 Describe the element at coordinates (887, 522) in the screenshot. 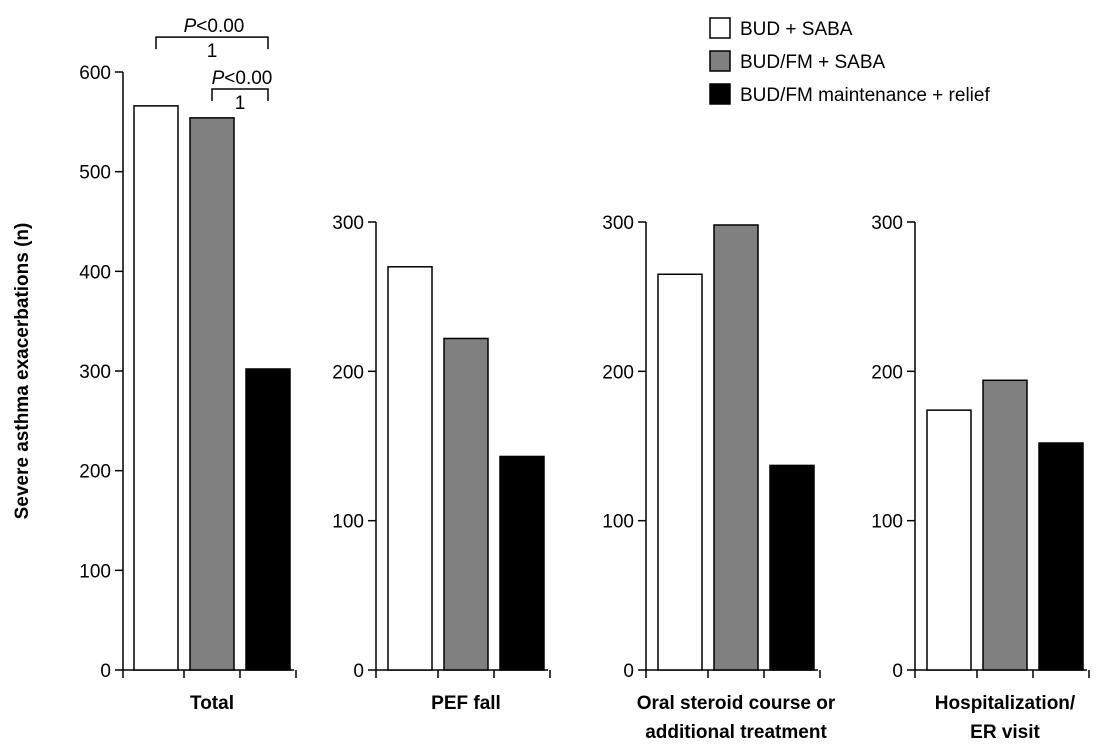

I see `y-tick-label-3-1: 100` at that location.